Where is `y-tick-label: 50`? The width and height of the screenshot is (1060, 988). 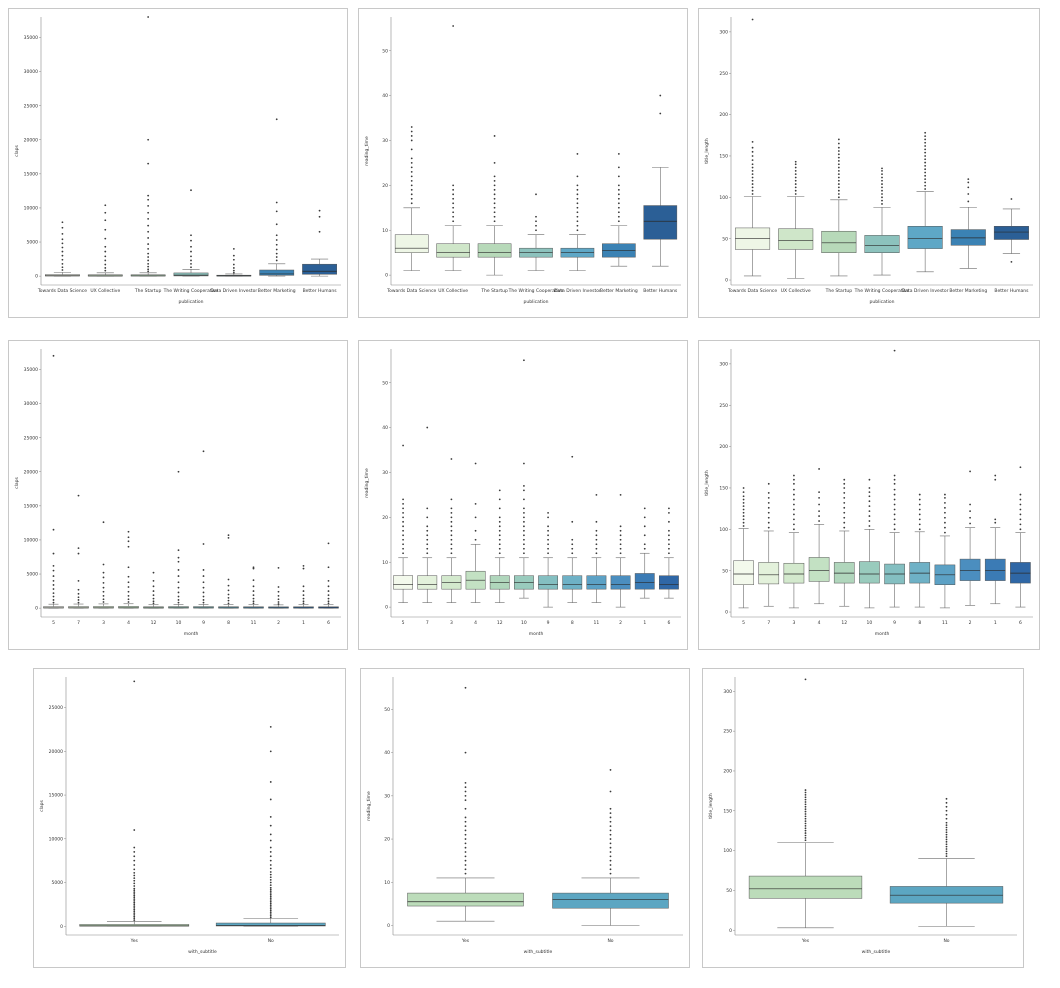
y-tick-label: 50 is located at coordinates (387, 710).